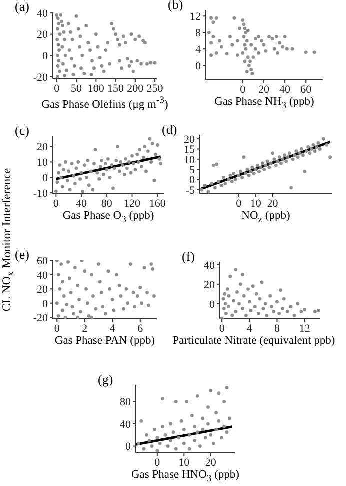 This screenshot has width=346, height=486. Describe the element at coordinates (42, 163) in the screenshot. I see `y-tick-label: 10` at that location.